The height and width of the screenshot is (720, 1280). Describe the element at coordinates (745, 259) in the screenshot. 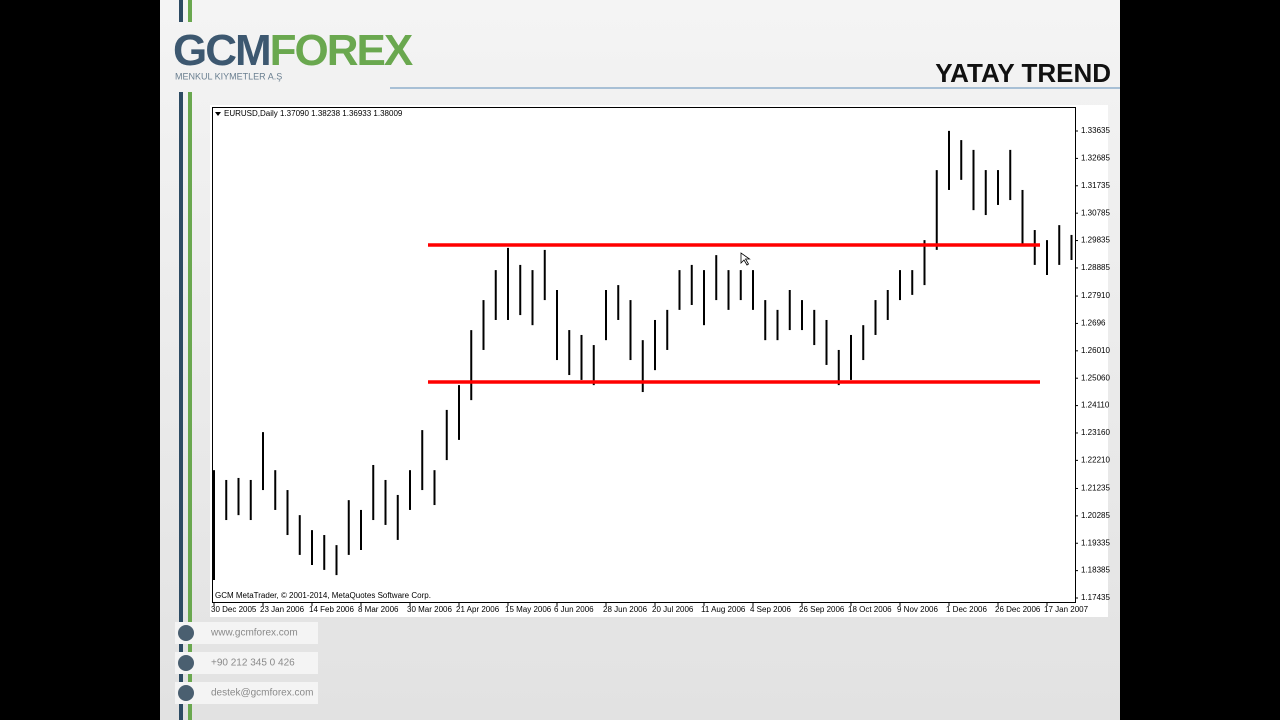

I see `cursor` at that location.